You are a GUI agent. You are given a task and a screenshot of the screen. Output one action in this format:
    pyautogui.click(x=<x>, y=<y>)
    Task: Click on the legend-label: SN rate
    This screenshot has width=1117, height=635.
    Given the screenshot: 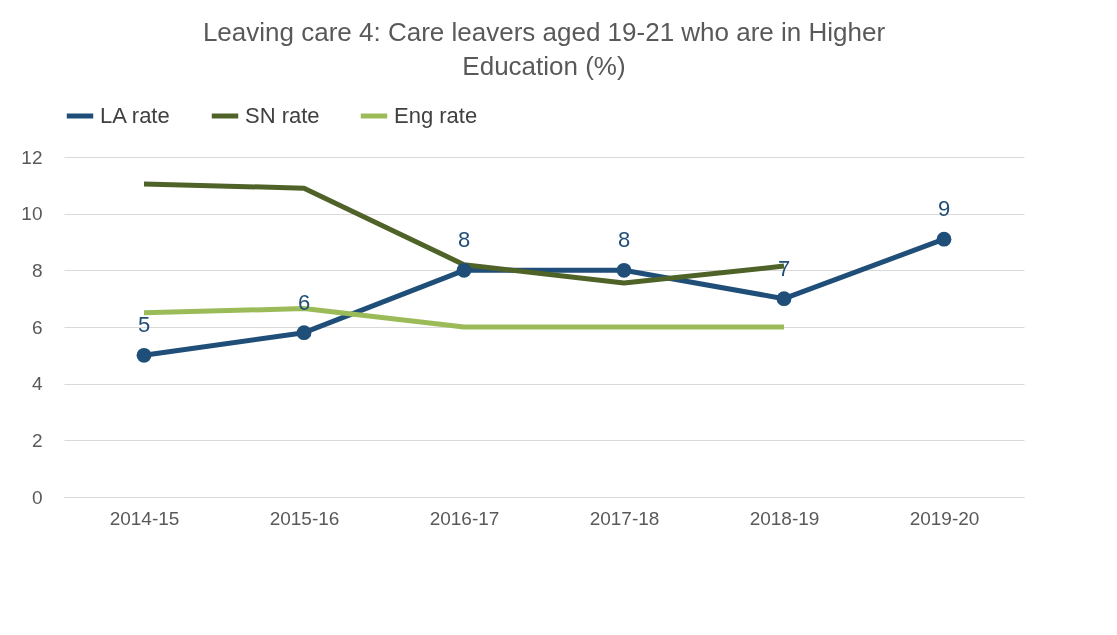 What is the action you would take?
    pyautogui.click(x=282, y=115)
    